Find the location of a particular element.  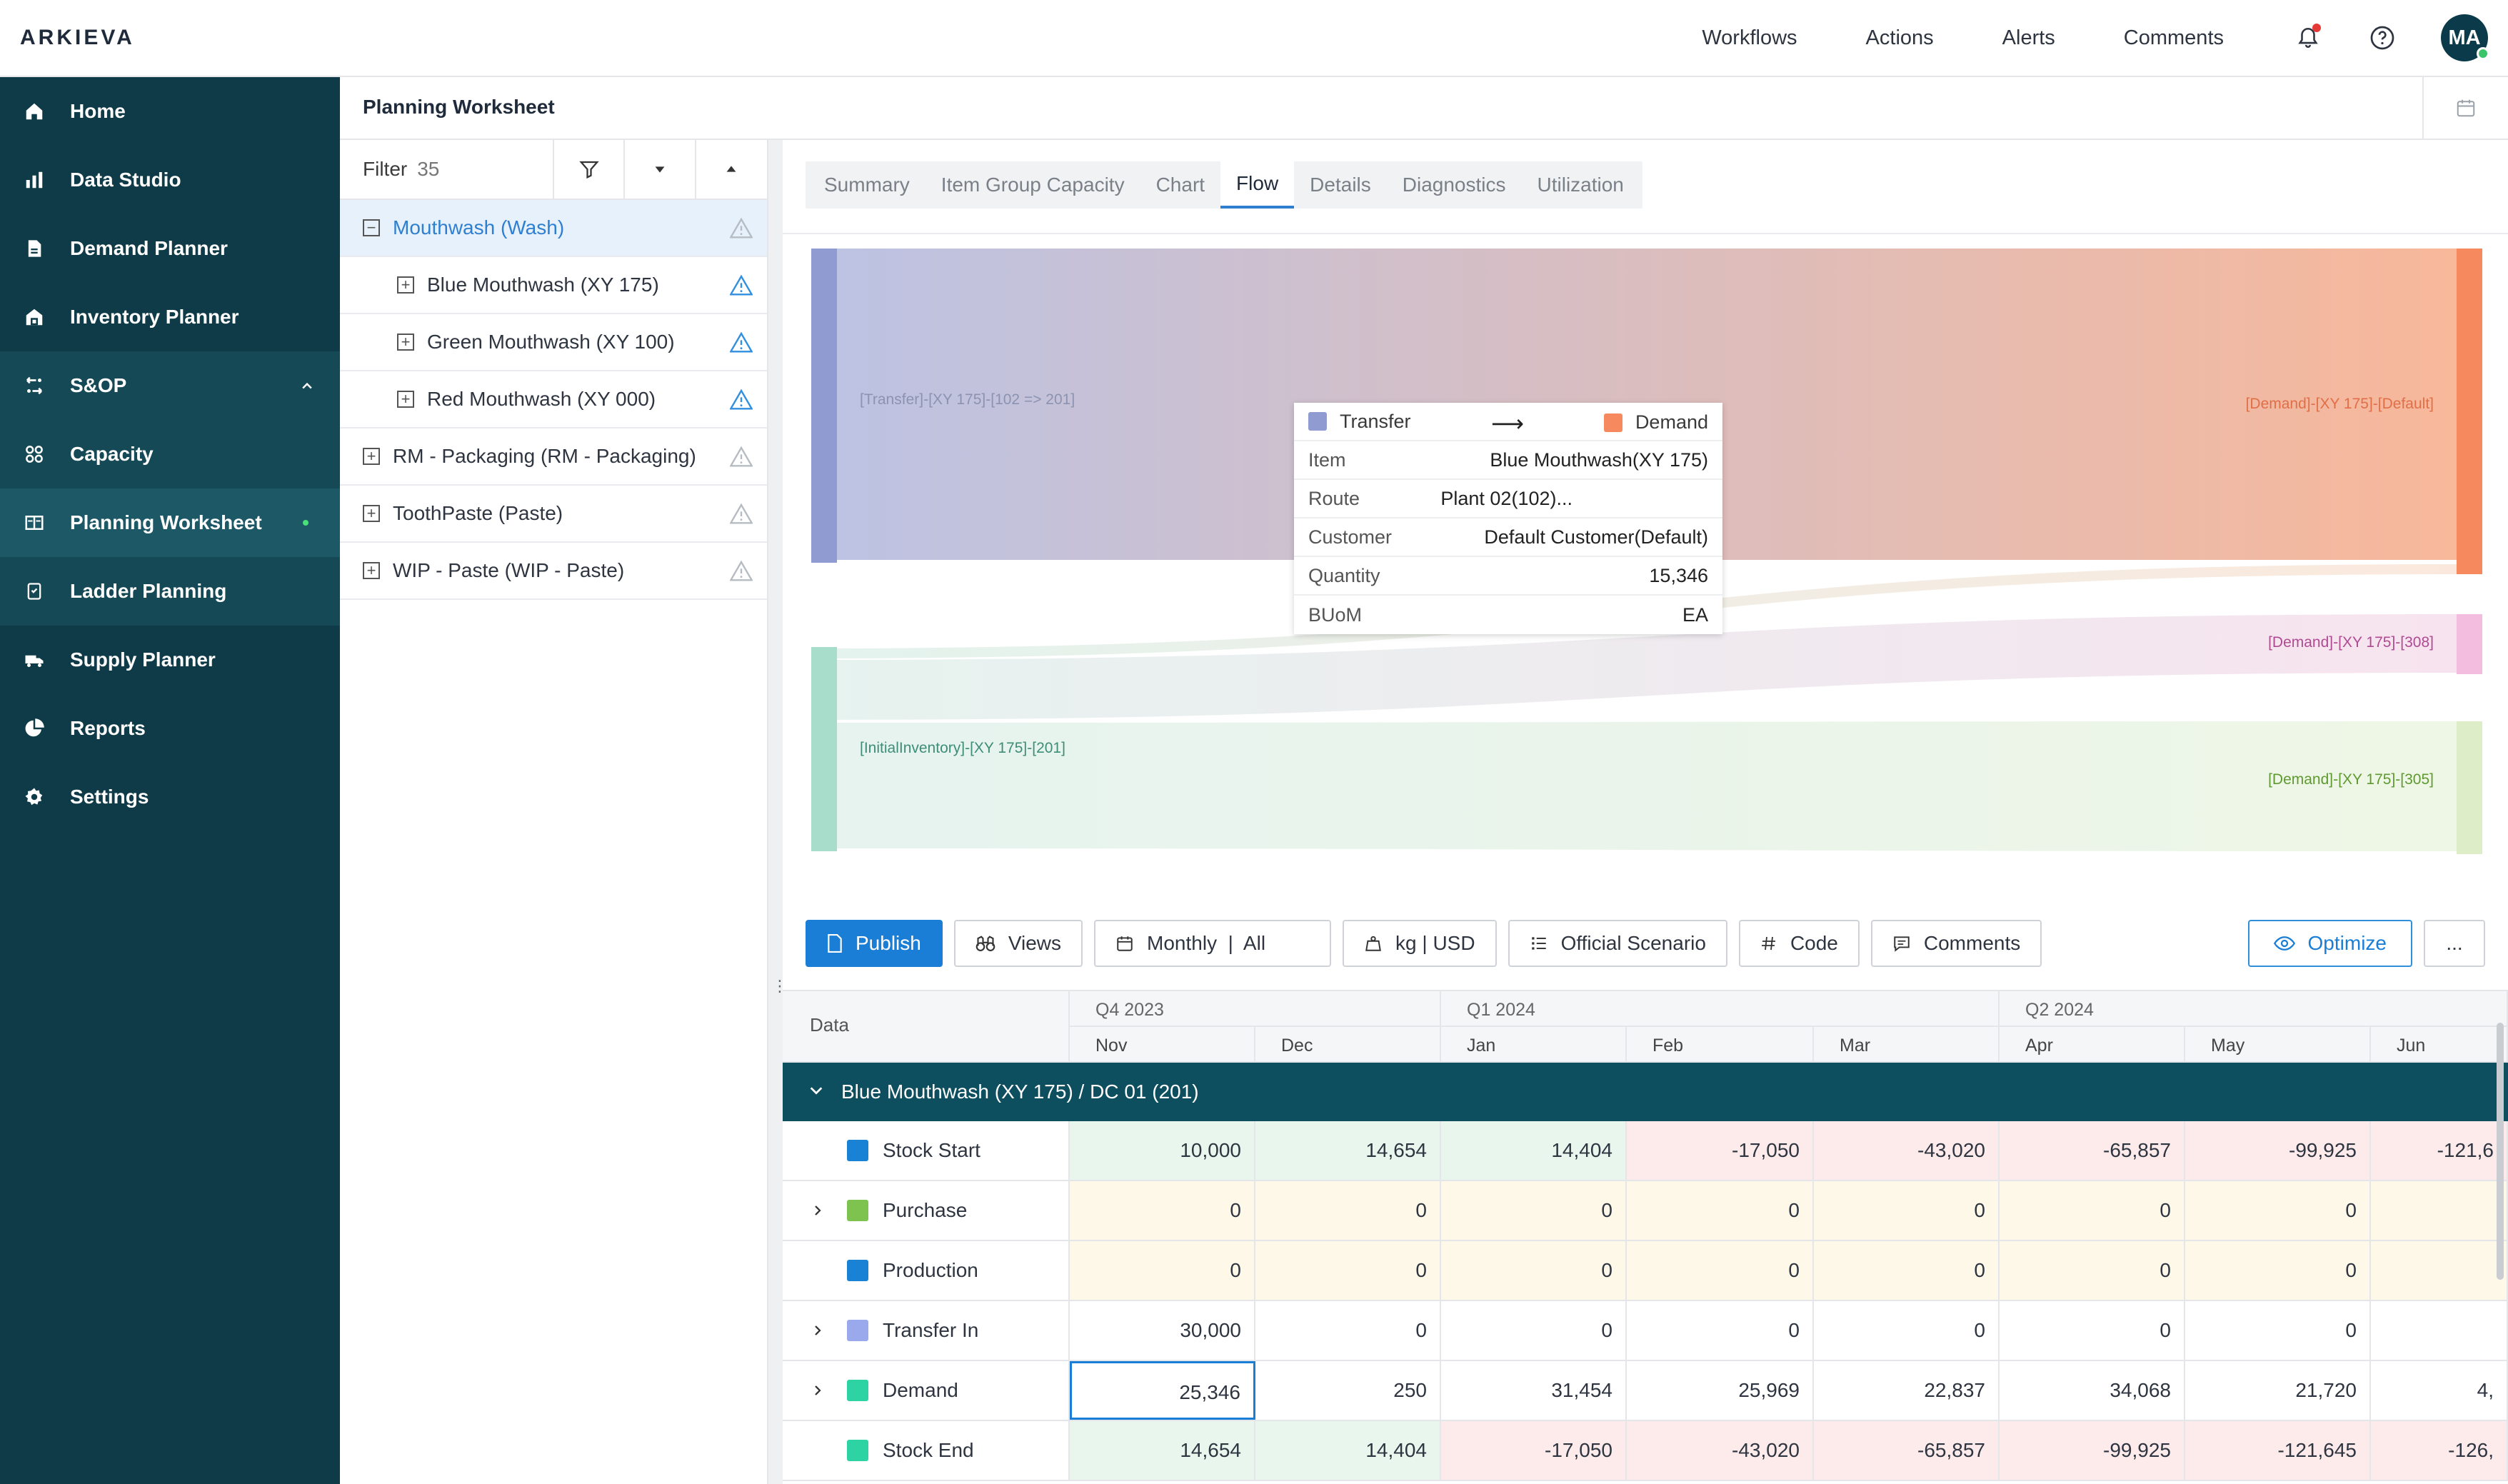

tree-item-mouthwash: − Mouthwash (Wash) is located at coordinates (553, 229).